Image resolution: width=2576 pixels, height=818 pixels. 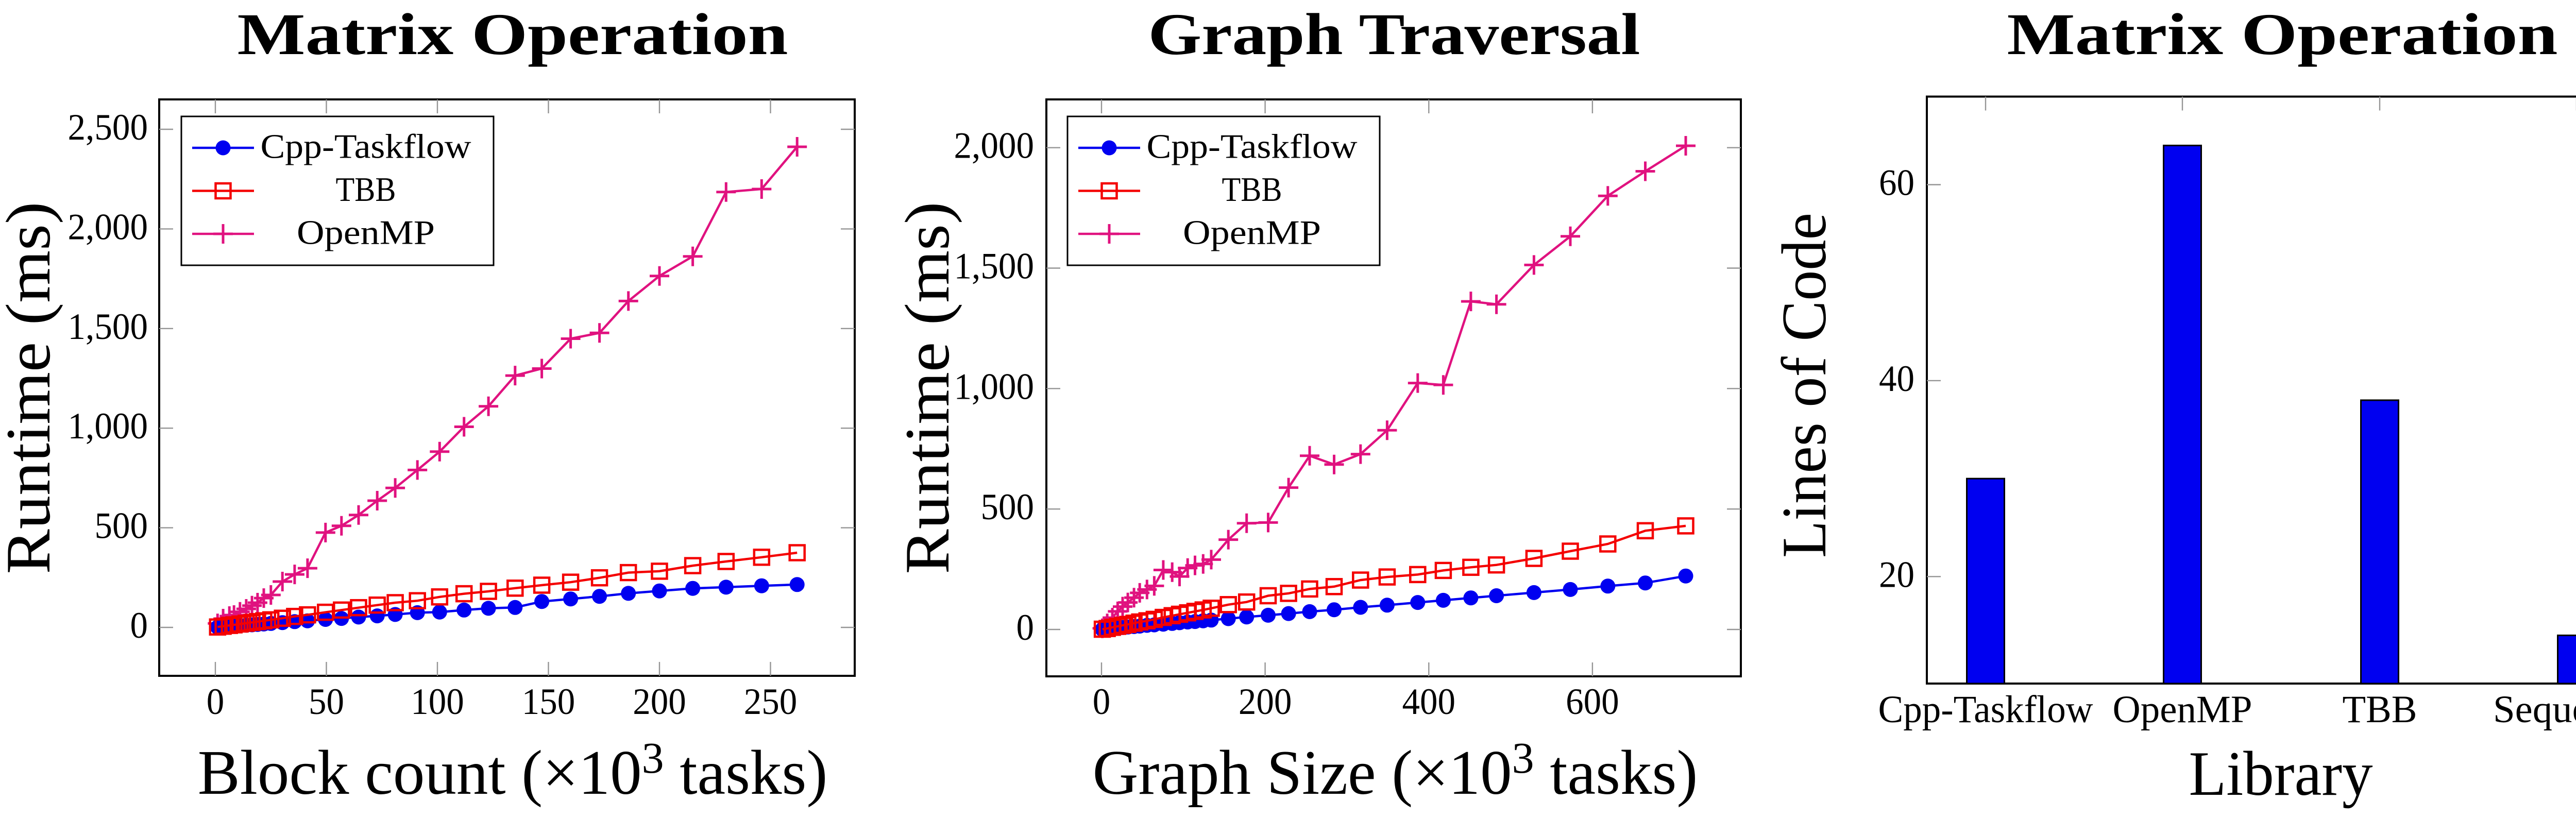 I want to click on svg-text: Lines of Code, so click(x=1804, y=386).